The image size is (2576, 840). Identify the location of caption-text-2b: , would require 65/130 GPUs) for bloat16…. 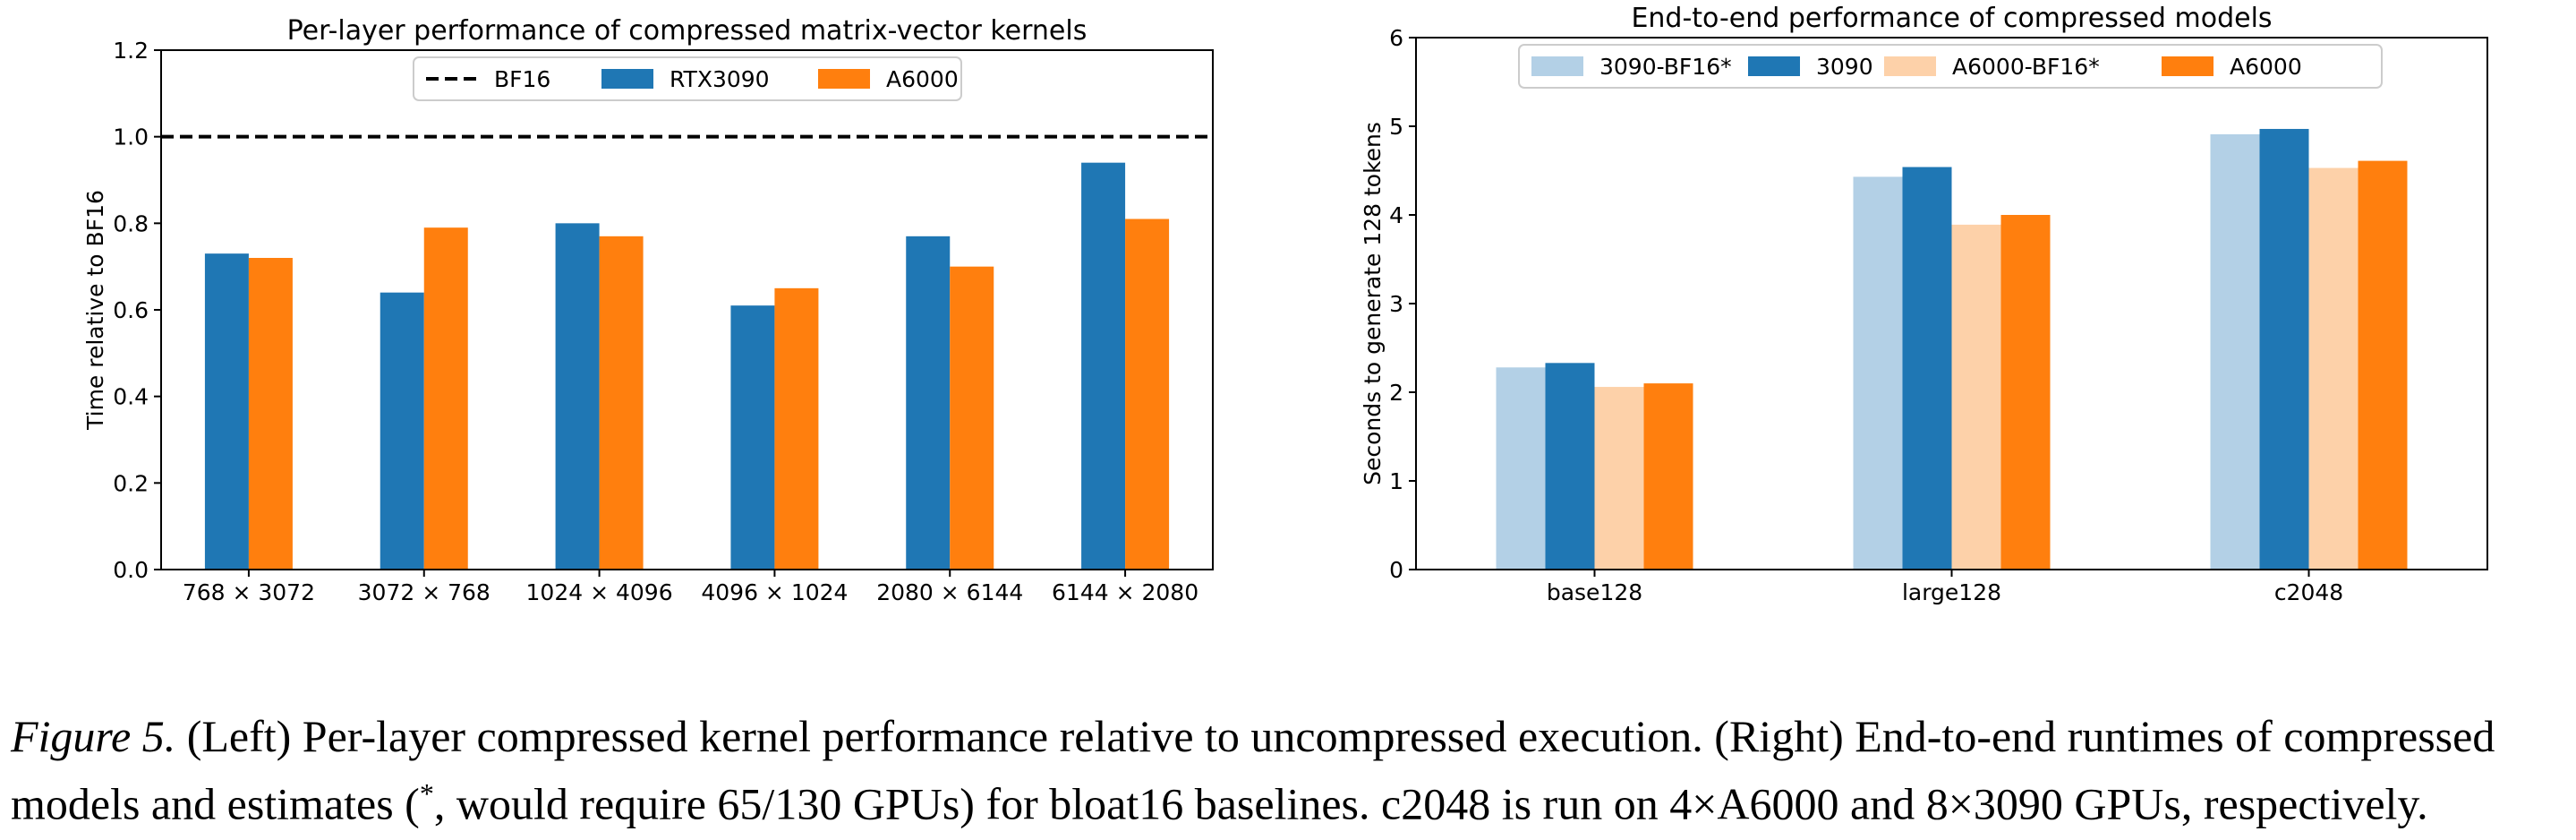
(1430, 803).